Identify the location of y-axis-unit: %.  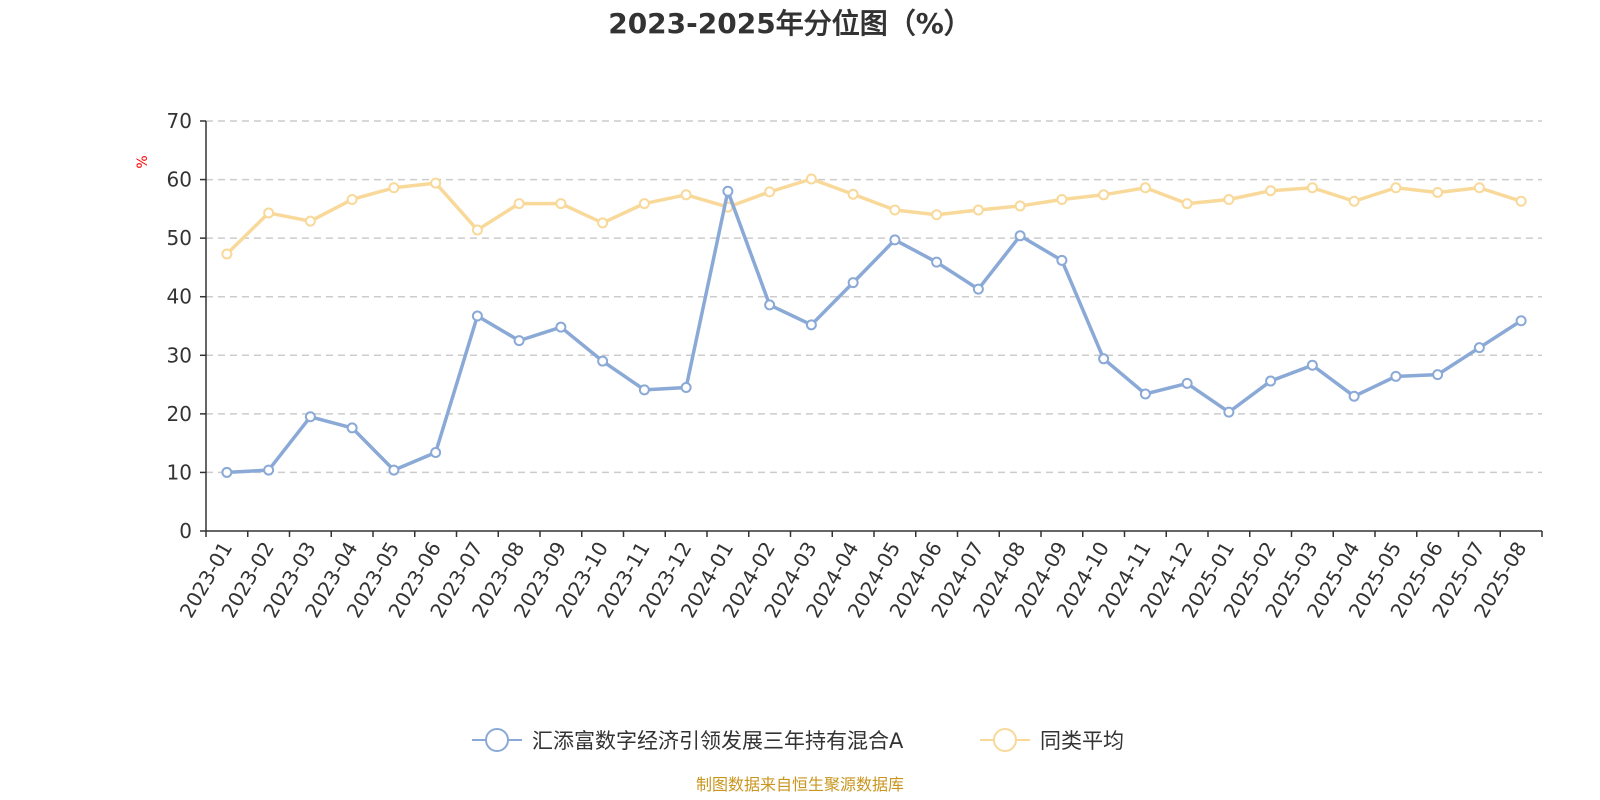
(143, 161).